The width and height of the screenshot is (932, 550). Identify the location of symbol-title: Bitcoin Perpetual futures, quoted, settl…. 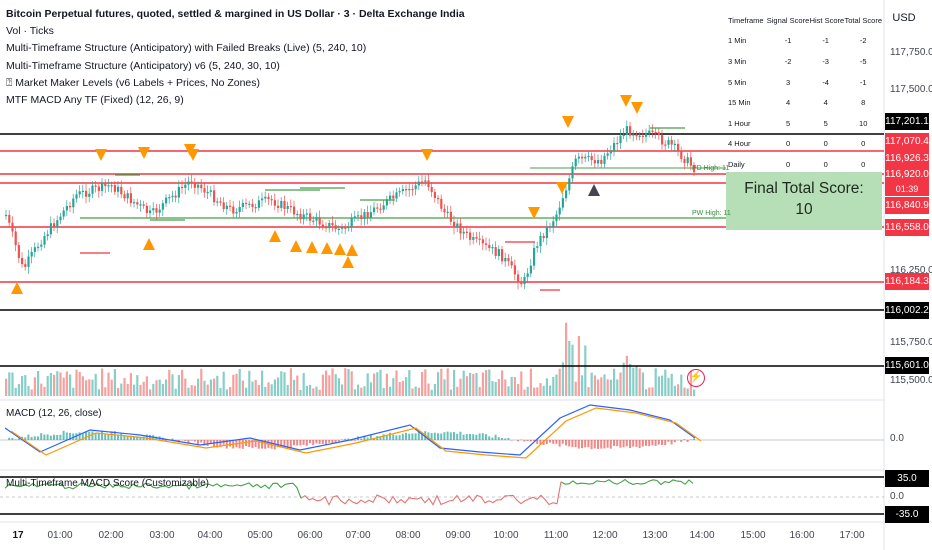
(235, 14).